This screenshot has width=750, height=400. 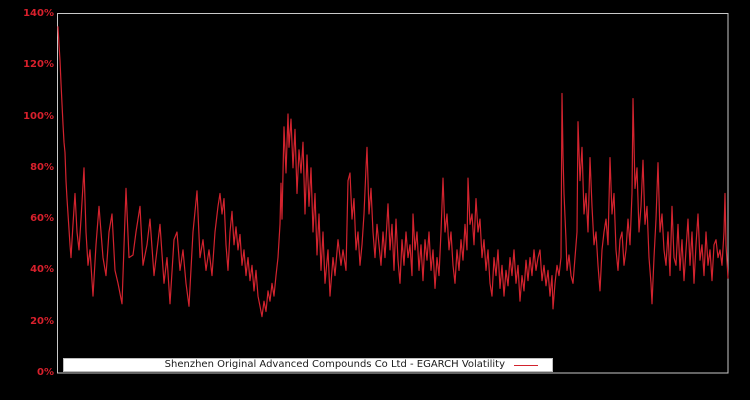 What do you see at coordinates (42, 167) in the screenshot?
I see `y-tick-label: 80%` at bounding box center [42, 167].